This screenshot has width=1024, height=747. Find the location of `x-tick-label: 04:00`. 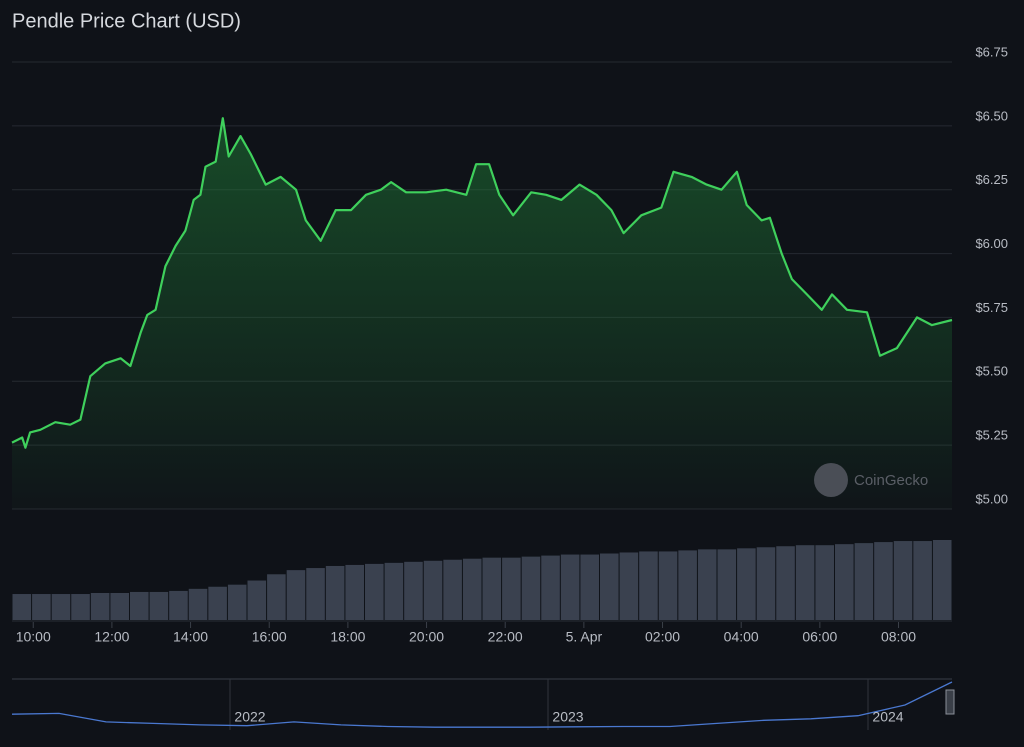

x-tick-label: 04:00 is located at coordinates (741, 637).